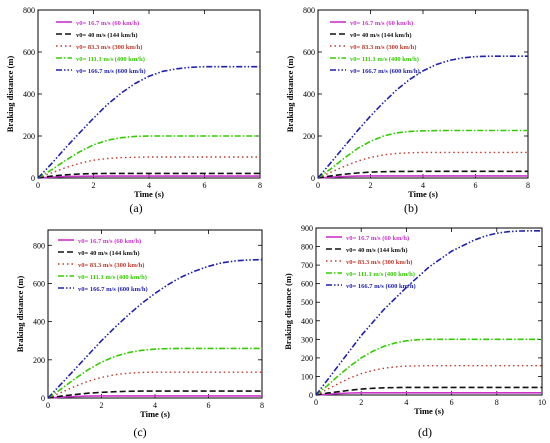 Image resolution: width=550 pixels, height=443 pixels. Describe the element at coordinates (135, 208) in the screenshot. I see `panel-label: (a)` at that location.